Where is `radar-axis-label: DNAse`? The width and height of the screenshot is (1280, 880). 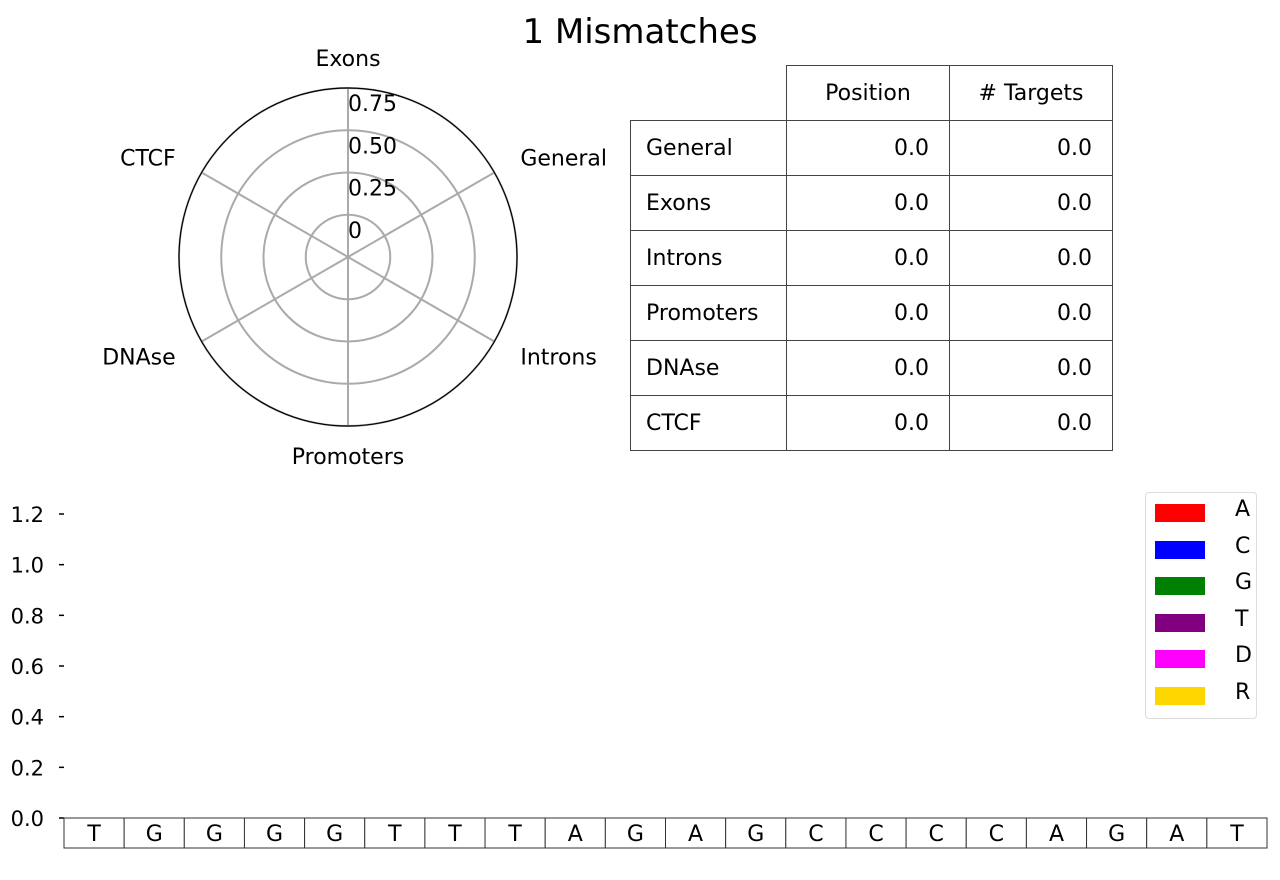
radar-axis-label: DNAse is located at coordinates (138, 358).